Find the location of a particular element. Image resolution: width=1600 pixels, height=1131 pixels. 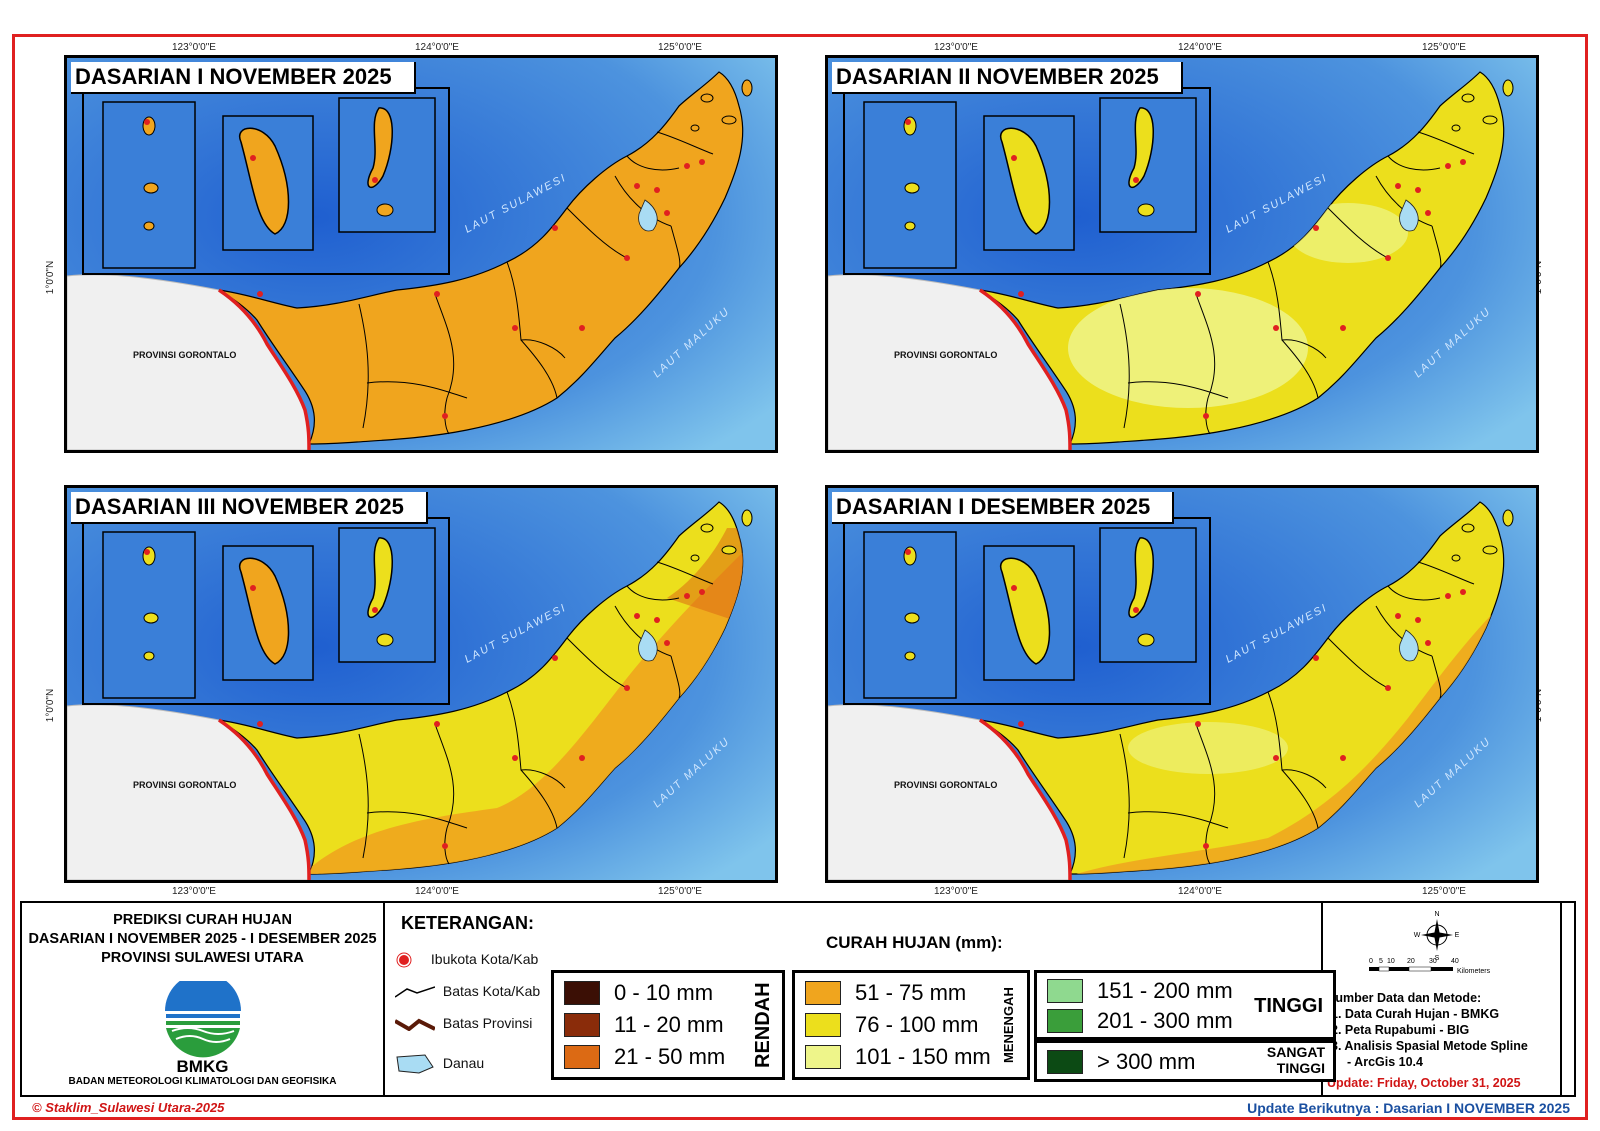

source-item: 3. Analisis Spasial Metode Spline is located at coordinates (1429, 1046).